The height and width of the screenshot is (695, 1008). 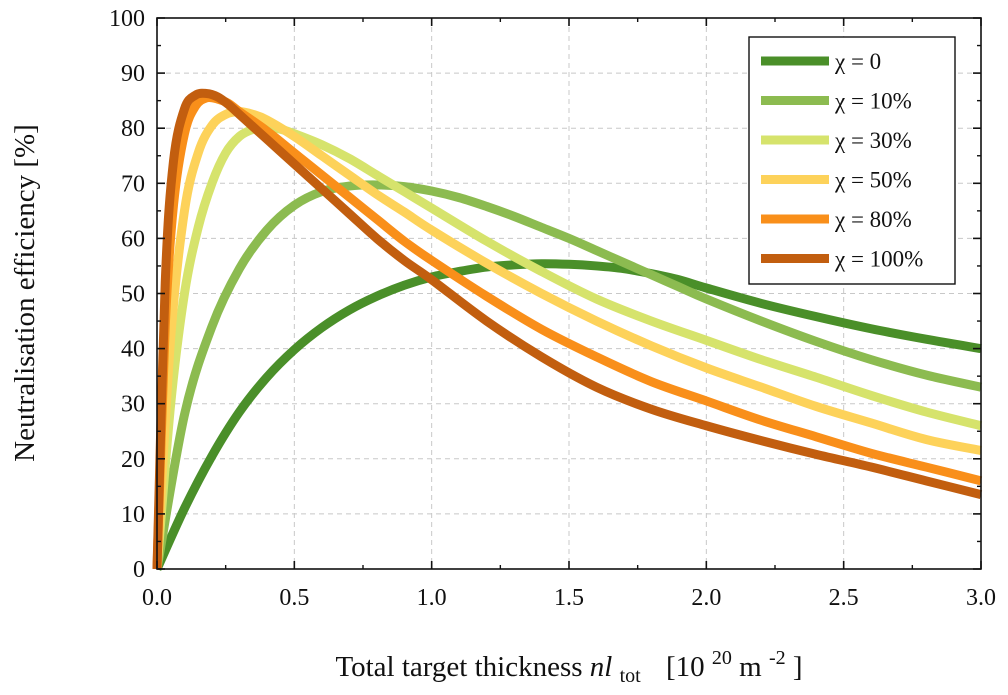 I want to click on legend-label: χ = 0, so click(x=857, y=61).